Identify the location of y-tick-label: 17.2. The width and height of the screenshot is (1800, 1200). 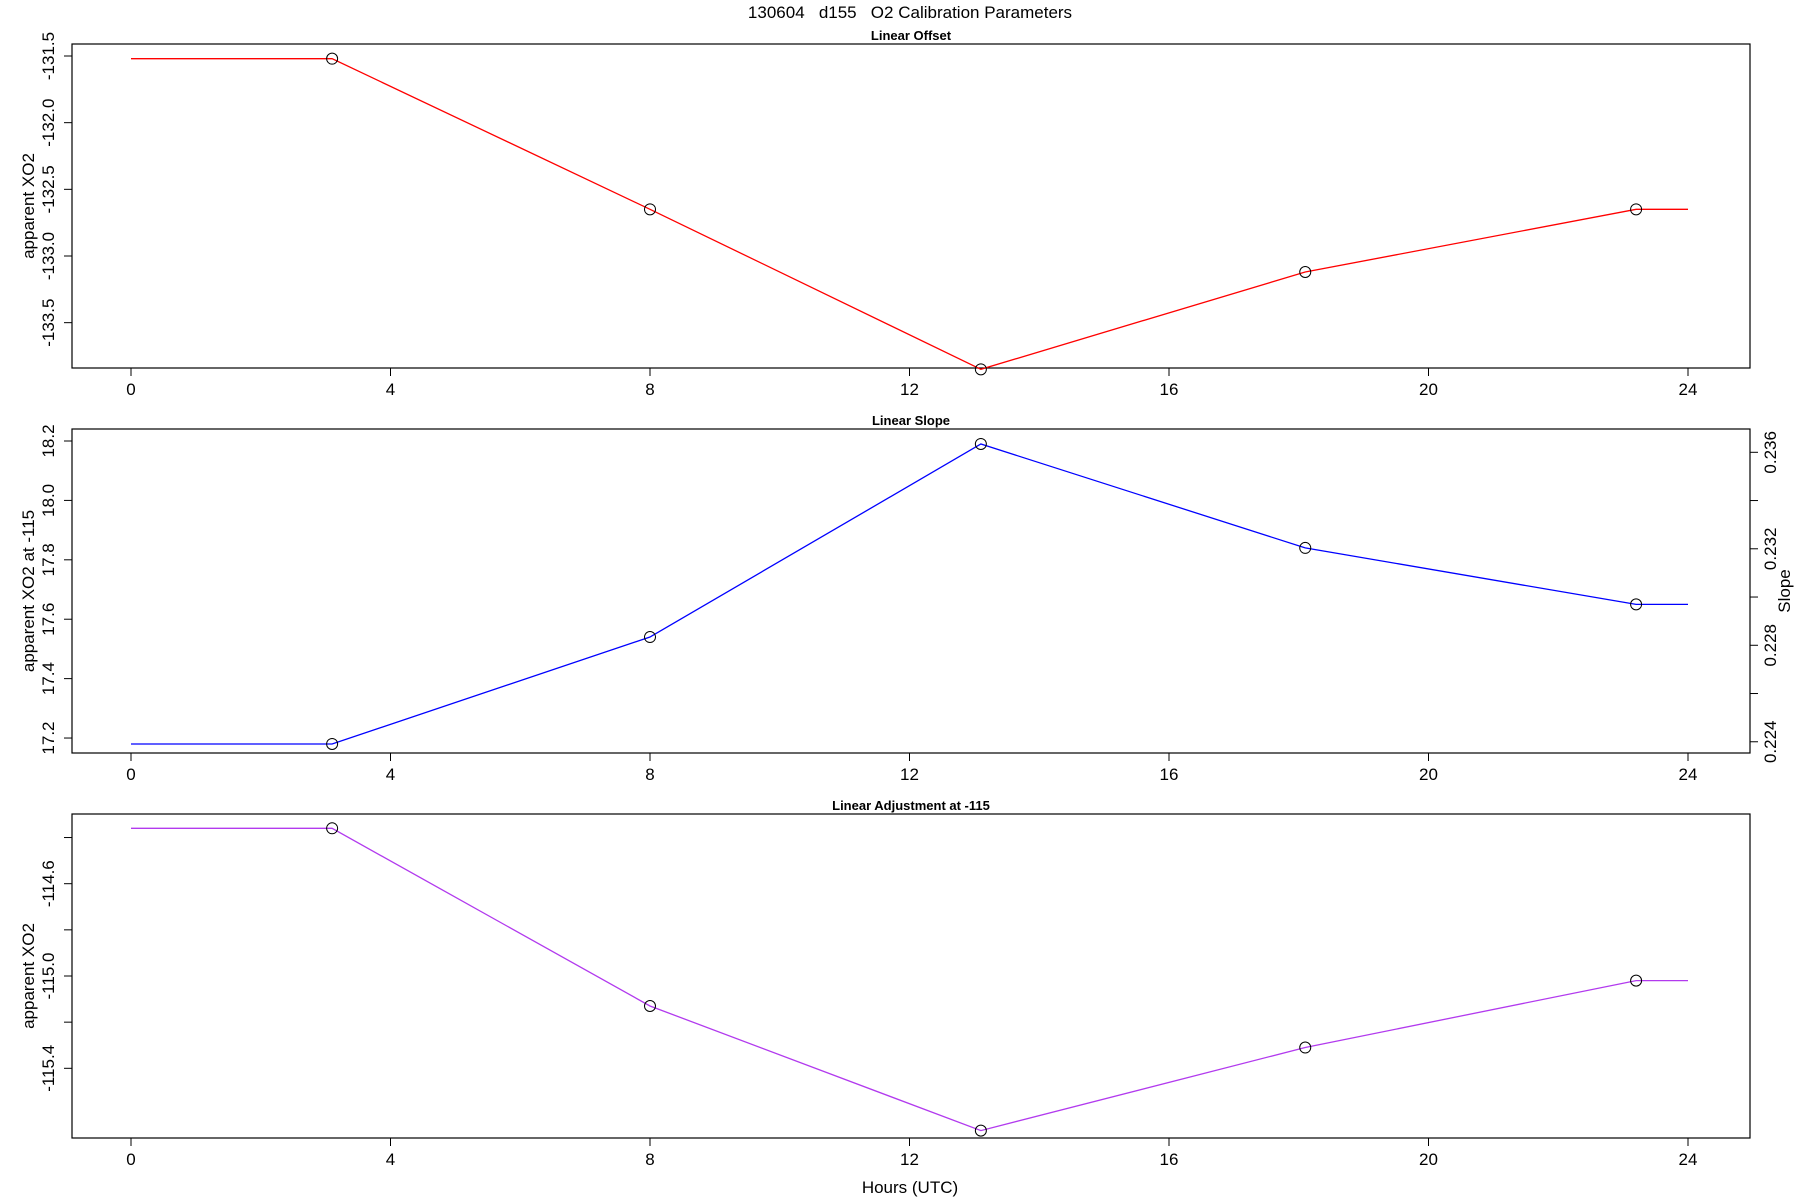
(48, 737).